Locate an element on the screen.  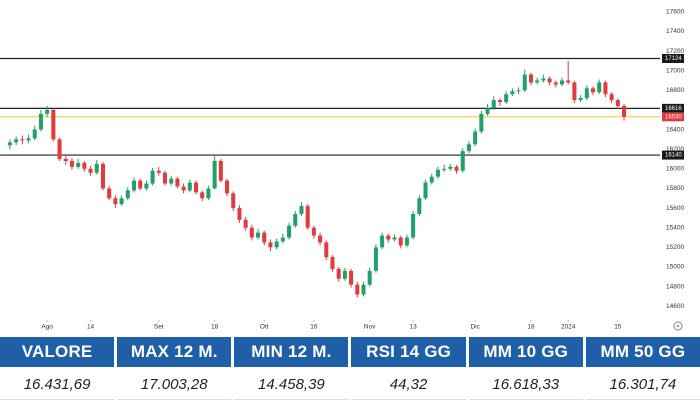
settings-icon is located at coordinates (678, 326).